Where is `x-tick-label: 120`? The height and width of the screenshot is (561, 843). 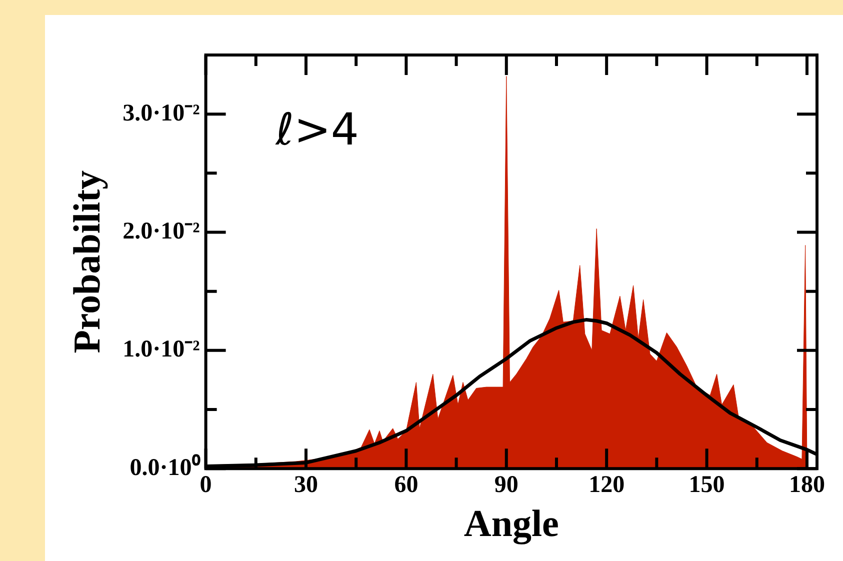 x-tick-label: 120 is located at coordinates (606, 485).